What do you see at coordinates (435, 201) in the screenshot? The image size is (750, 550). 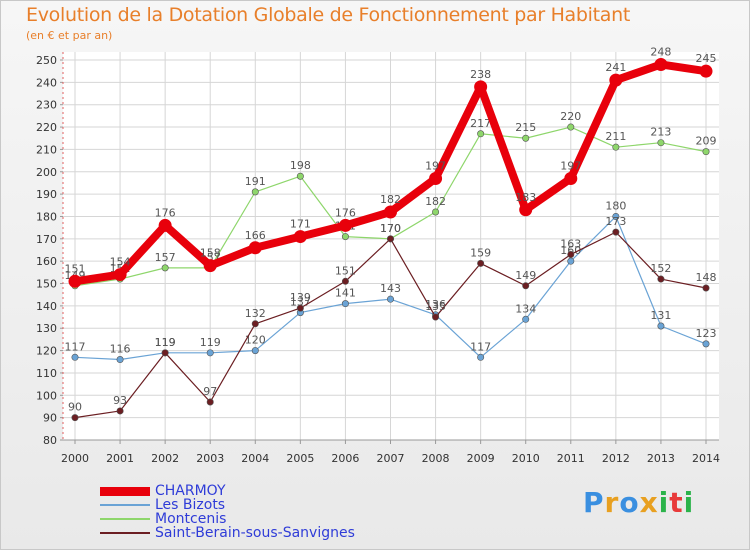 I see `data-label: 182` at bounding box center [435, 201].